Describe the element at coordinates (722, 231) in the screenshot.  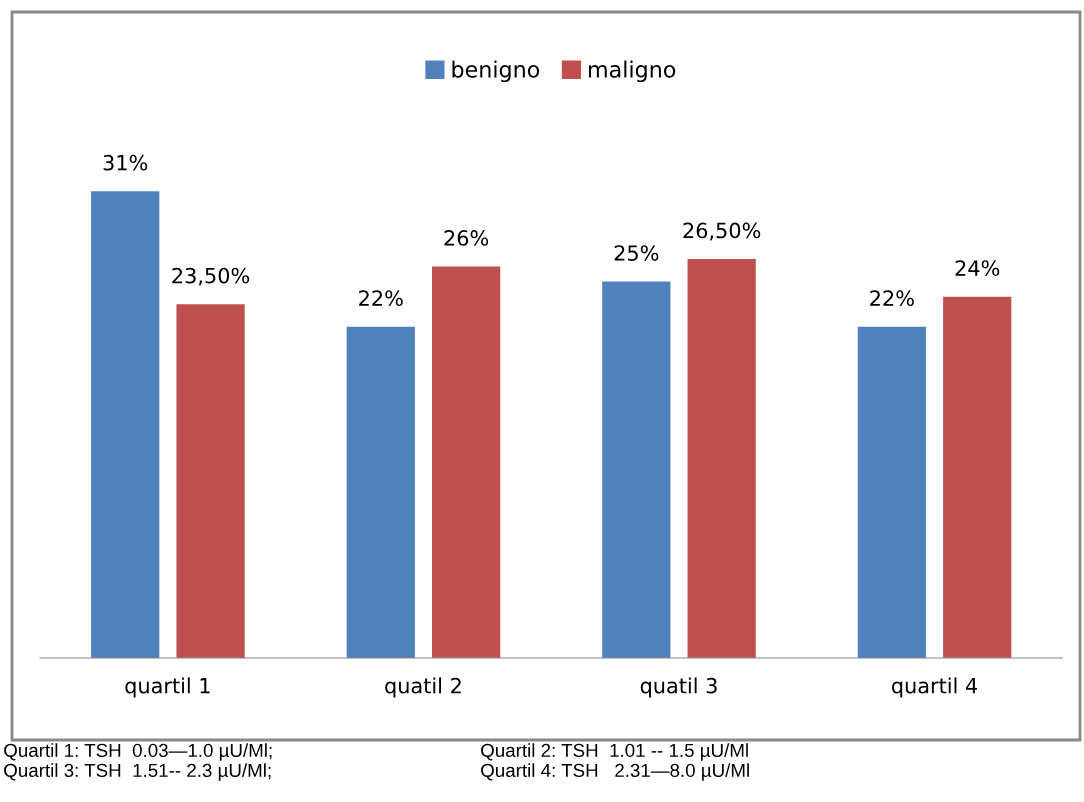
I see `data-label: 26,50%` at that location.